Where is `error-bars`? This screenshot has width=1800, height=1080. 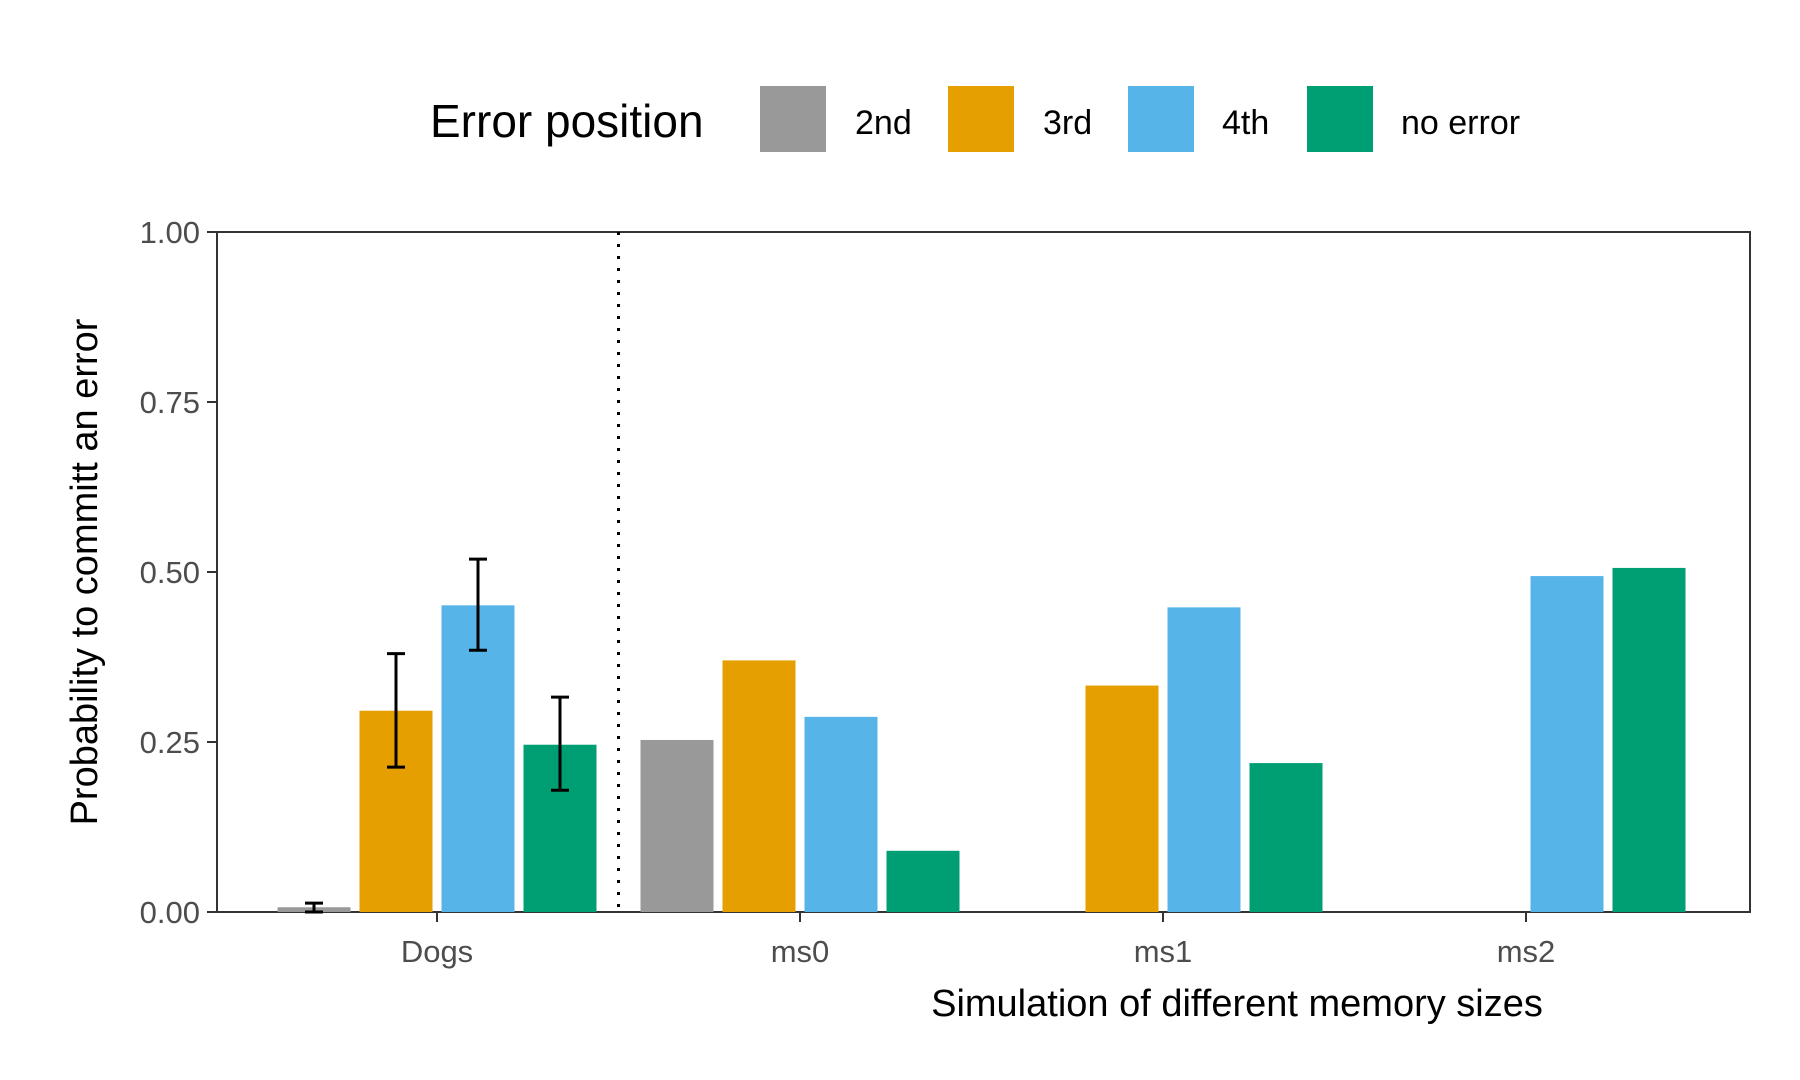 error-bars is located at coordinates (437, 735).